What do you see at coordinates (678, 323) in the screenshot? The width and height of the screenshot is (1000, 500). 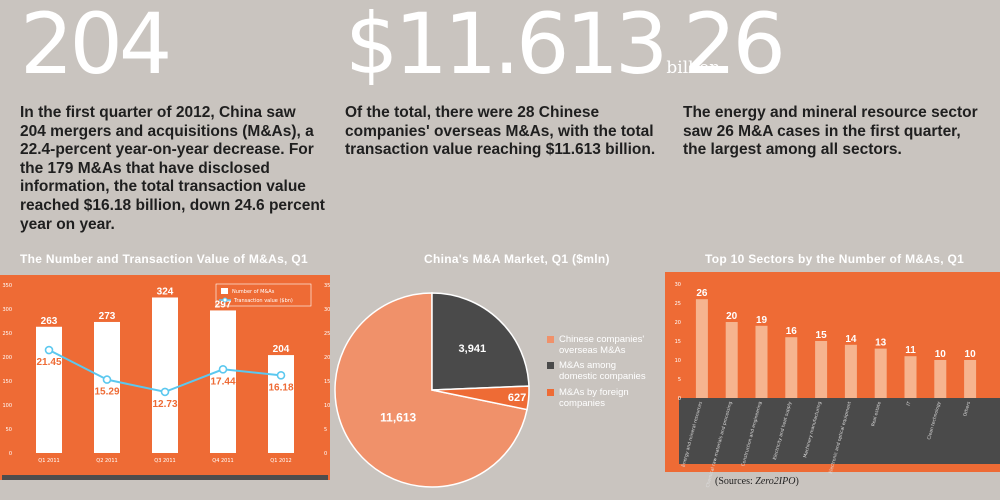 I see `chart3-y-tick: 20` at bounding box center [678, 323].